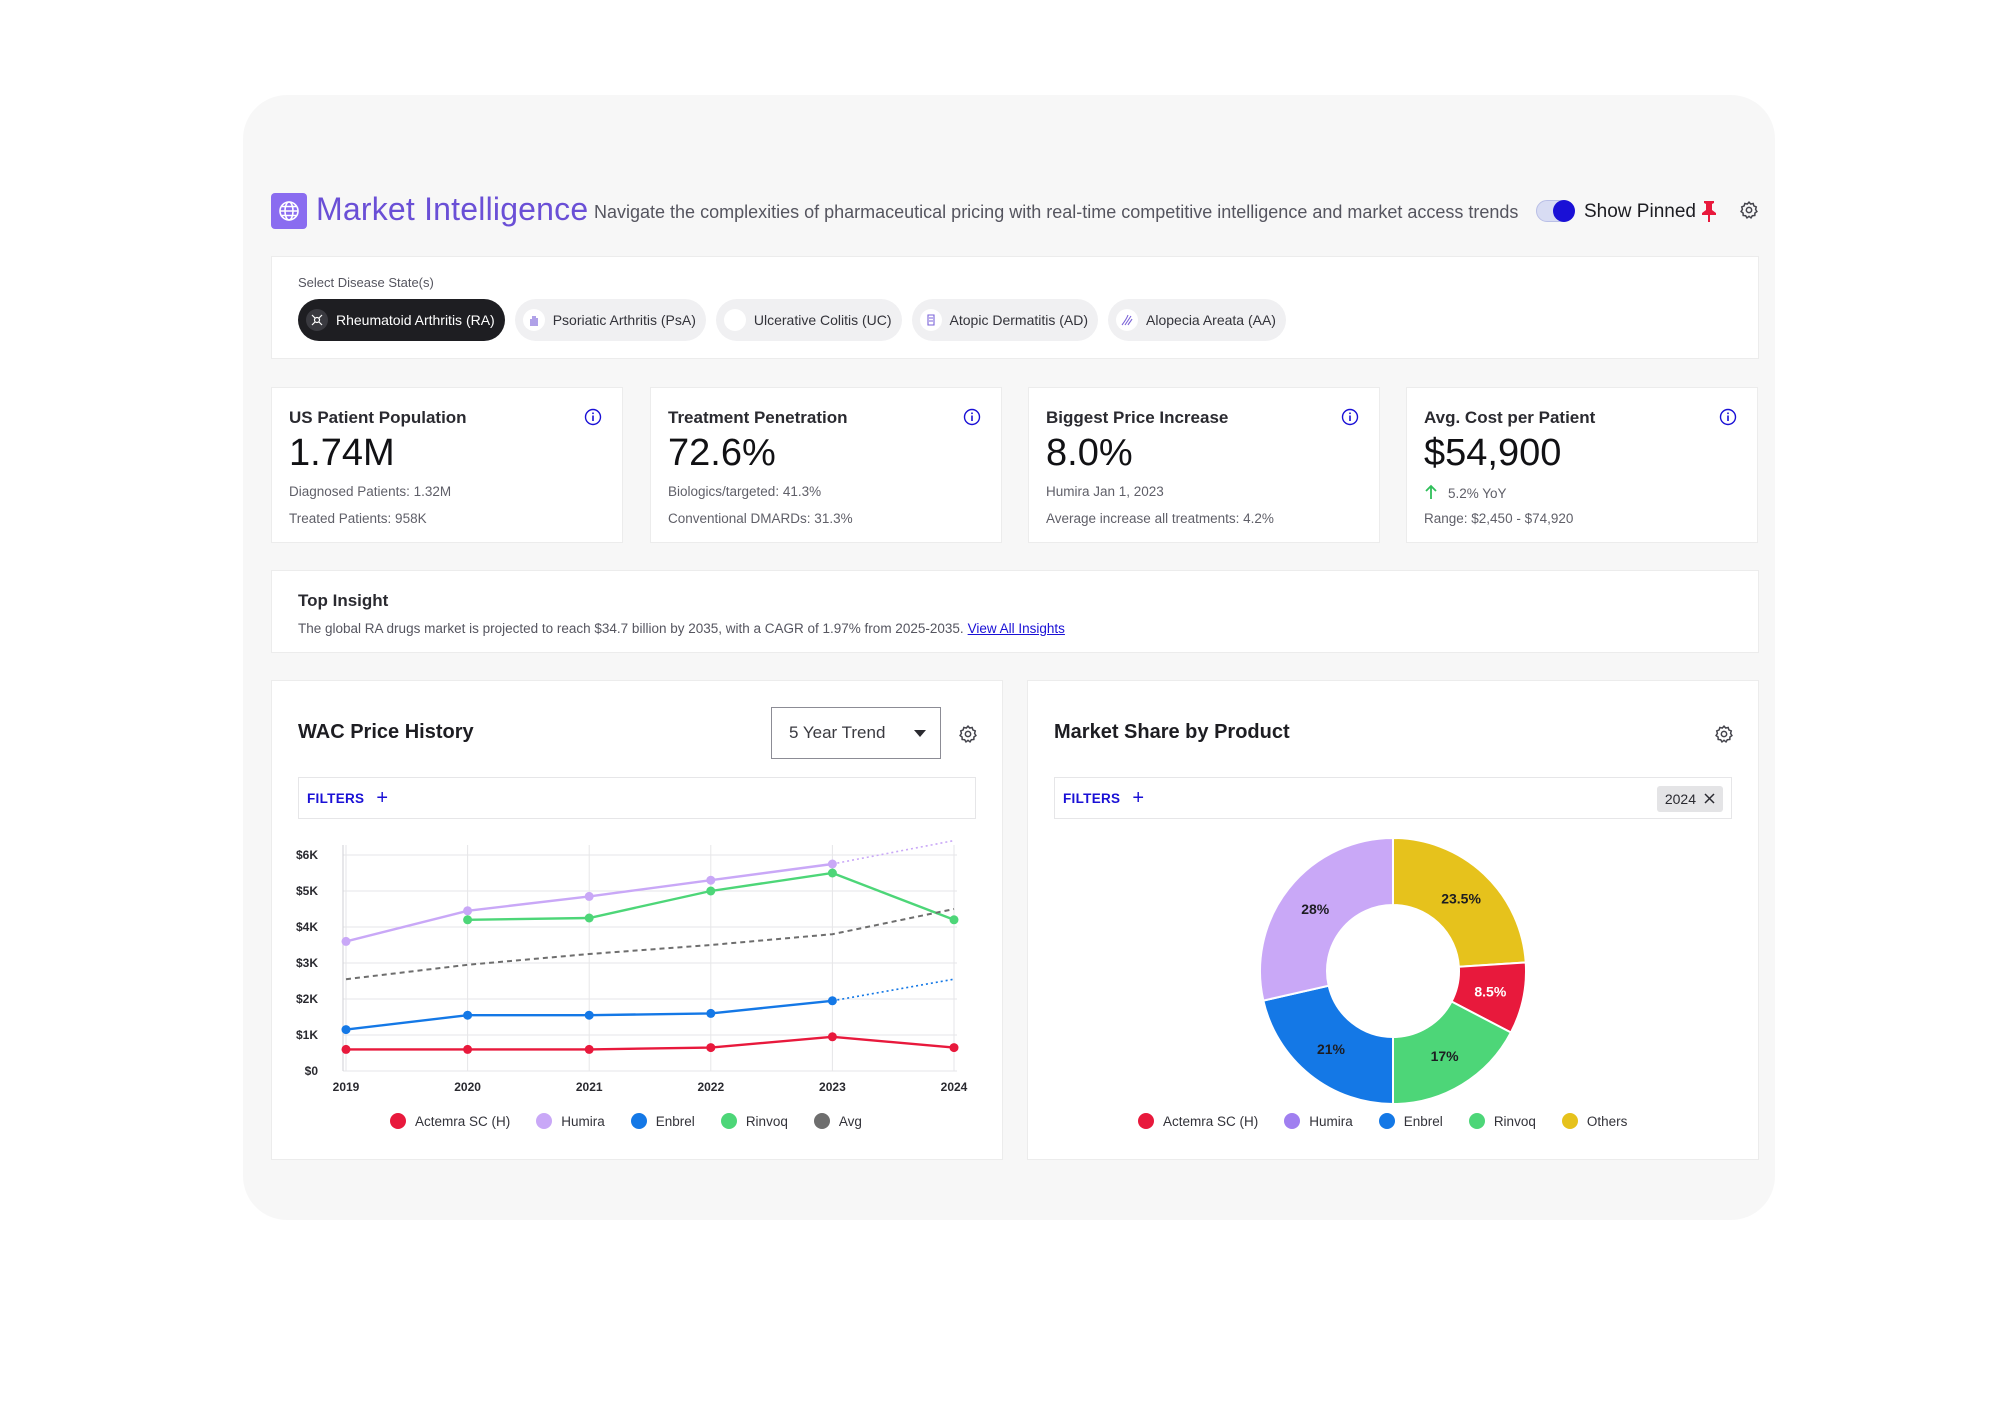  What do you see at coordinates (1499, 518) in the screenshot?
I see `kpi-detail: Range: $2,450 - $74,920` at bounding box center [1499, 518].